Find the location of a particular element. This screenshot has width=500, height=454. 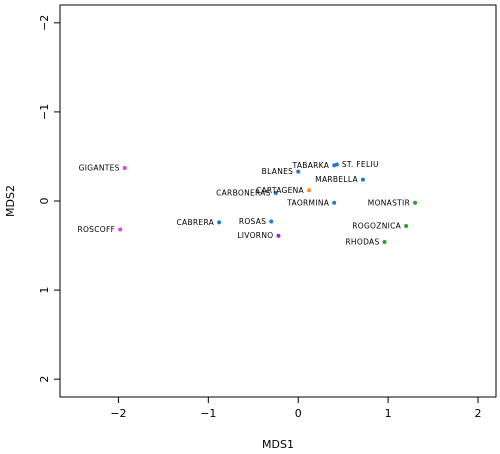

point-label: CARTAGENA is located at coordinates (280, 190).